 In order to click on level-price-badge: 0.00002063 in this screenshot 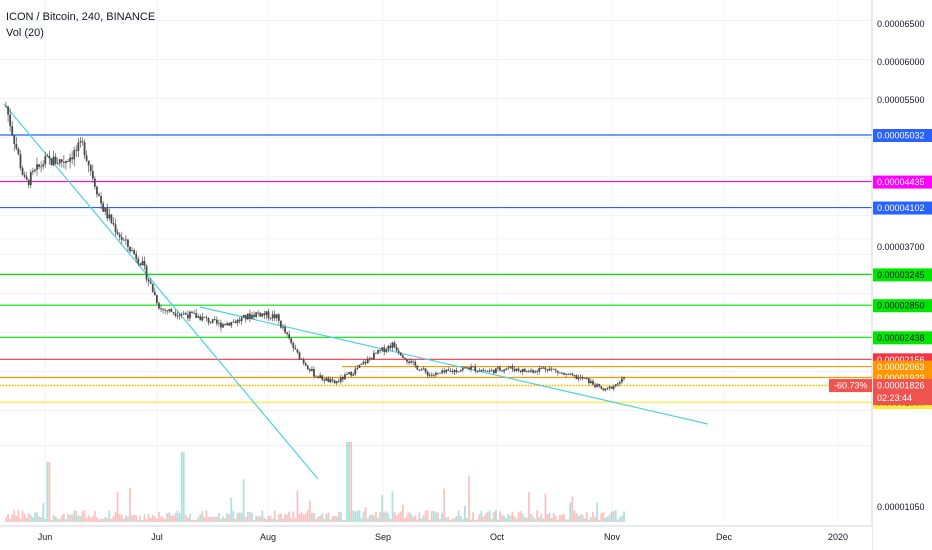, I will do `click(902, 367)`.